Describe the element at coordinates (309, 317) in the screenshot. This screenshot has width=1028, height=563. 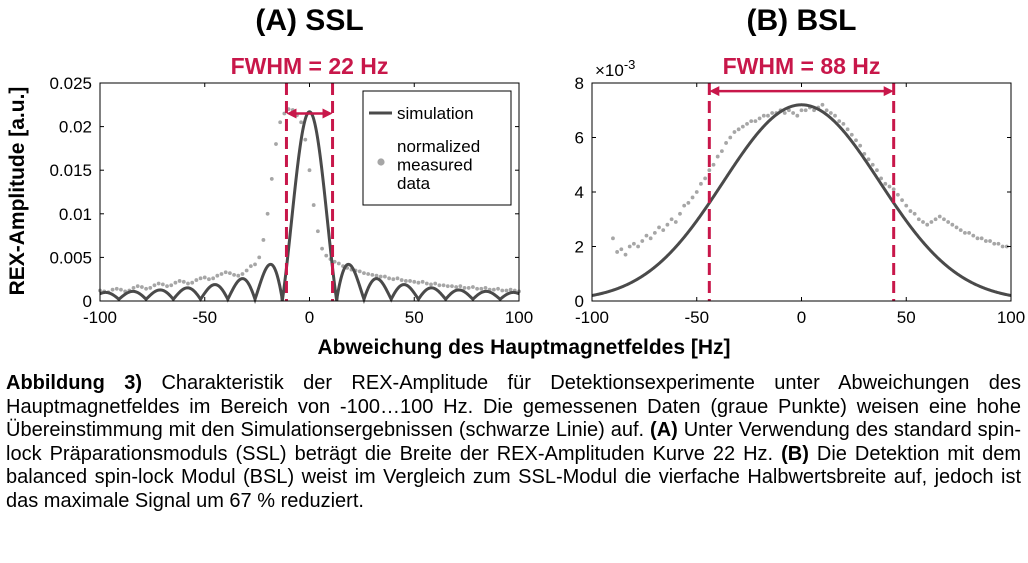
I see `x-tick-label: 0` at that location.